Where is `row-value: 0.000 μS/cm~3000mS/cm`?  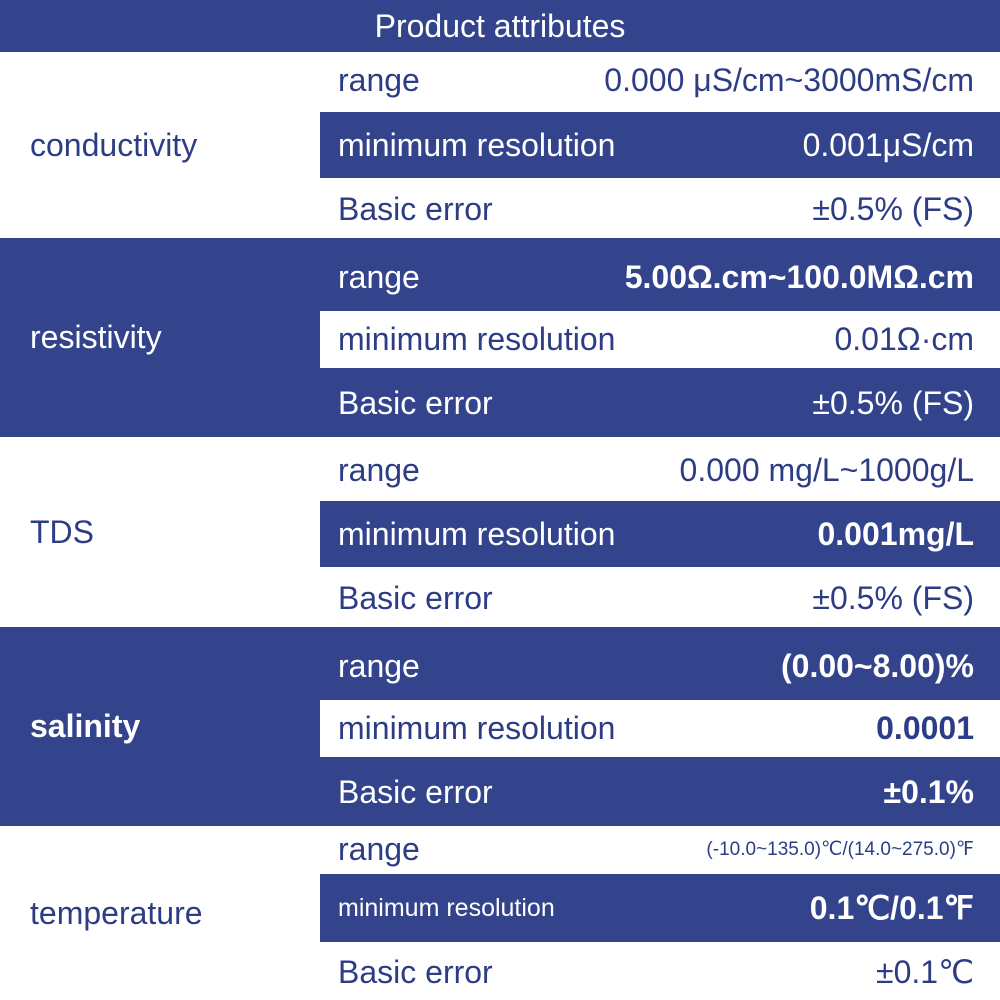 row-value: 0.000 μS/cm~3000mS/cm is located at coordinates (789, 79).